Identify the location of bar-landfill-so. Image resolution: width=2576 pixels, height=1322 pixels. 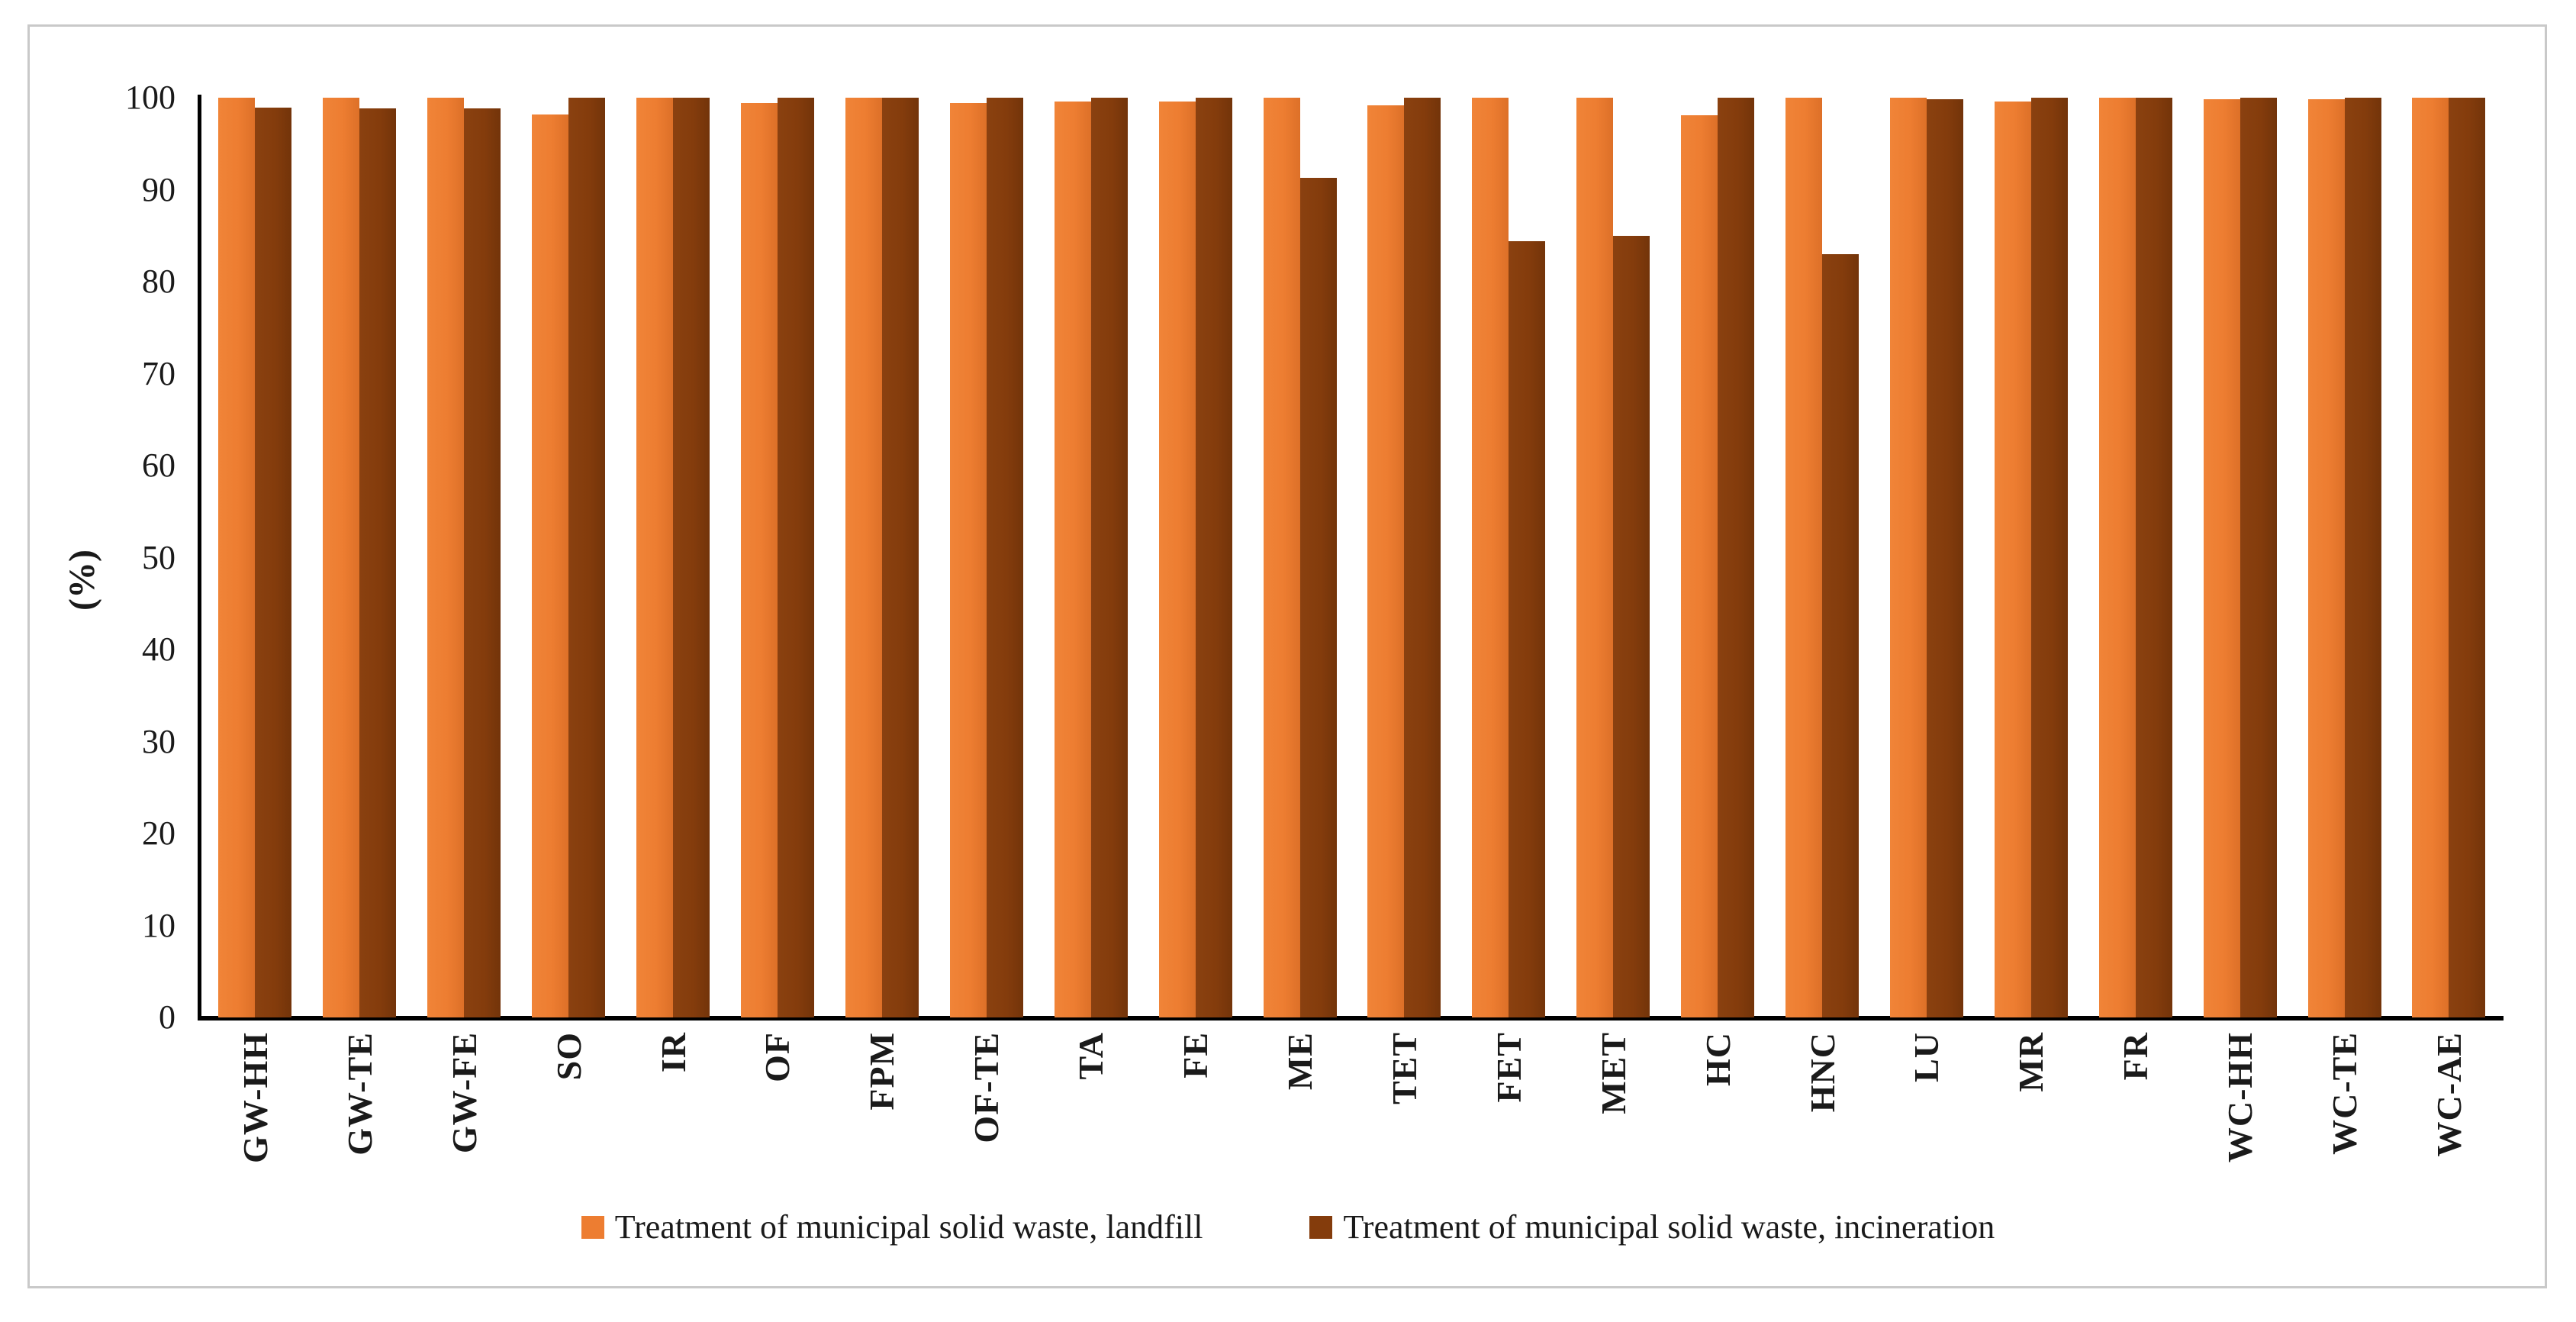
(550, 565).